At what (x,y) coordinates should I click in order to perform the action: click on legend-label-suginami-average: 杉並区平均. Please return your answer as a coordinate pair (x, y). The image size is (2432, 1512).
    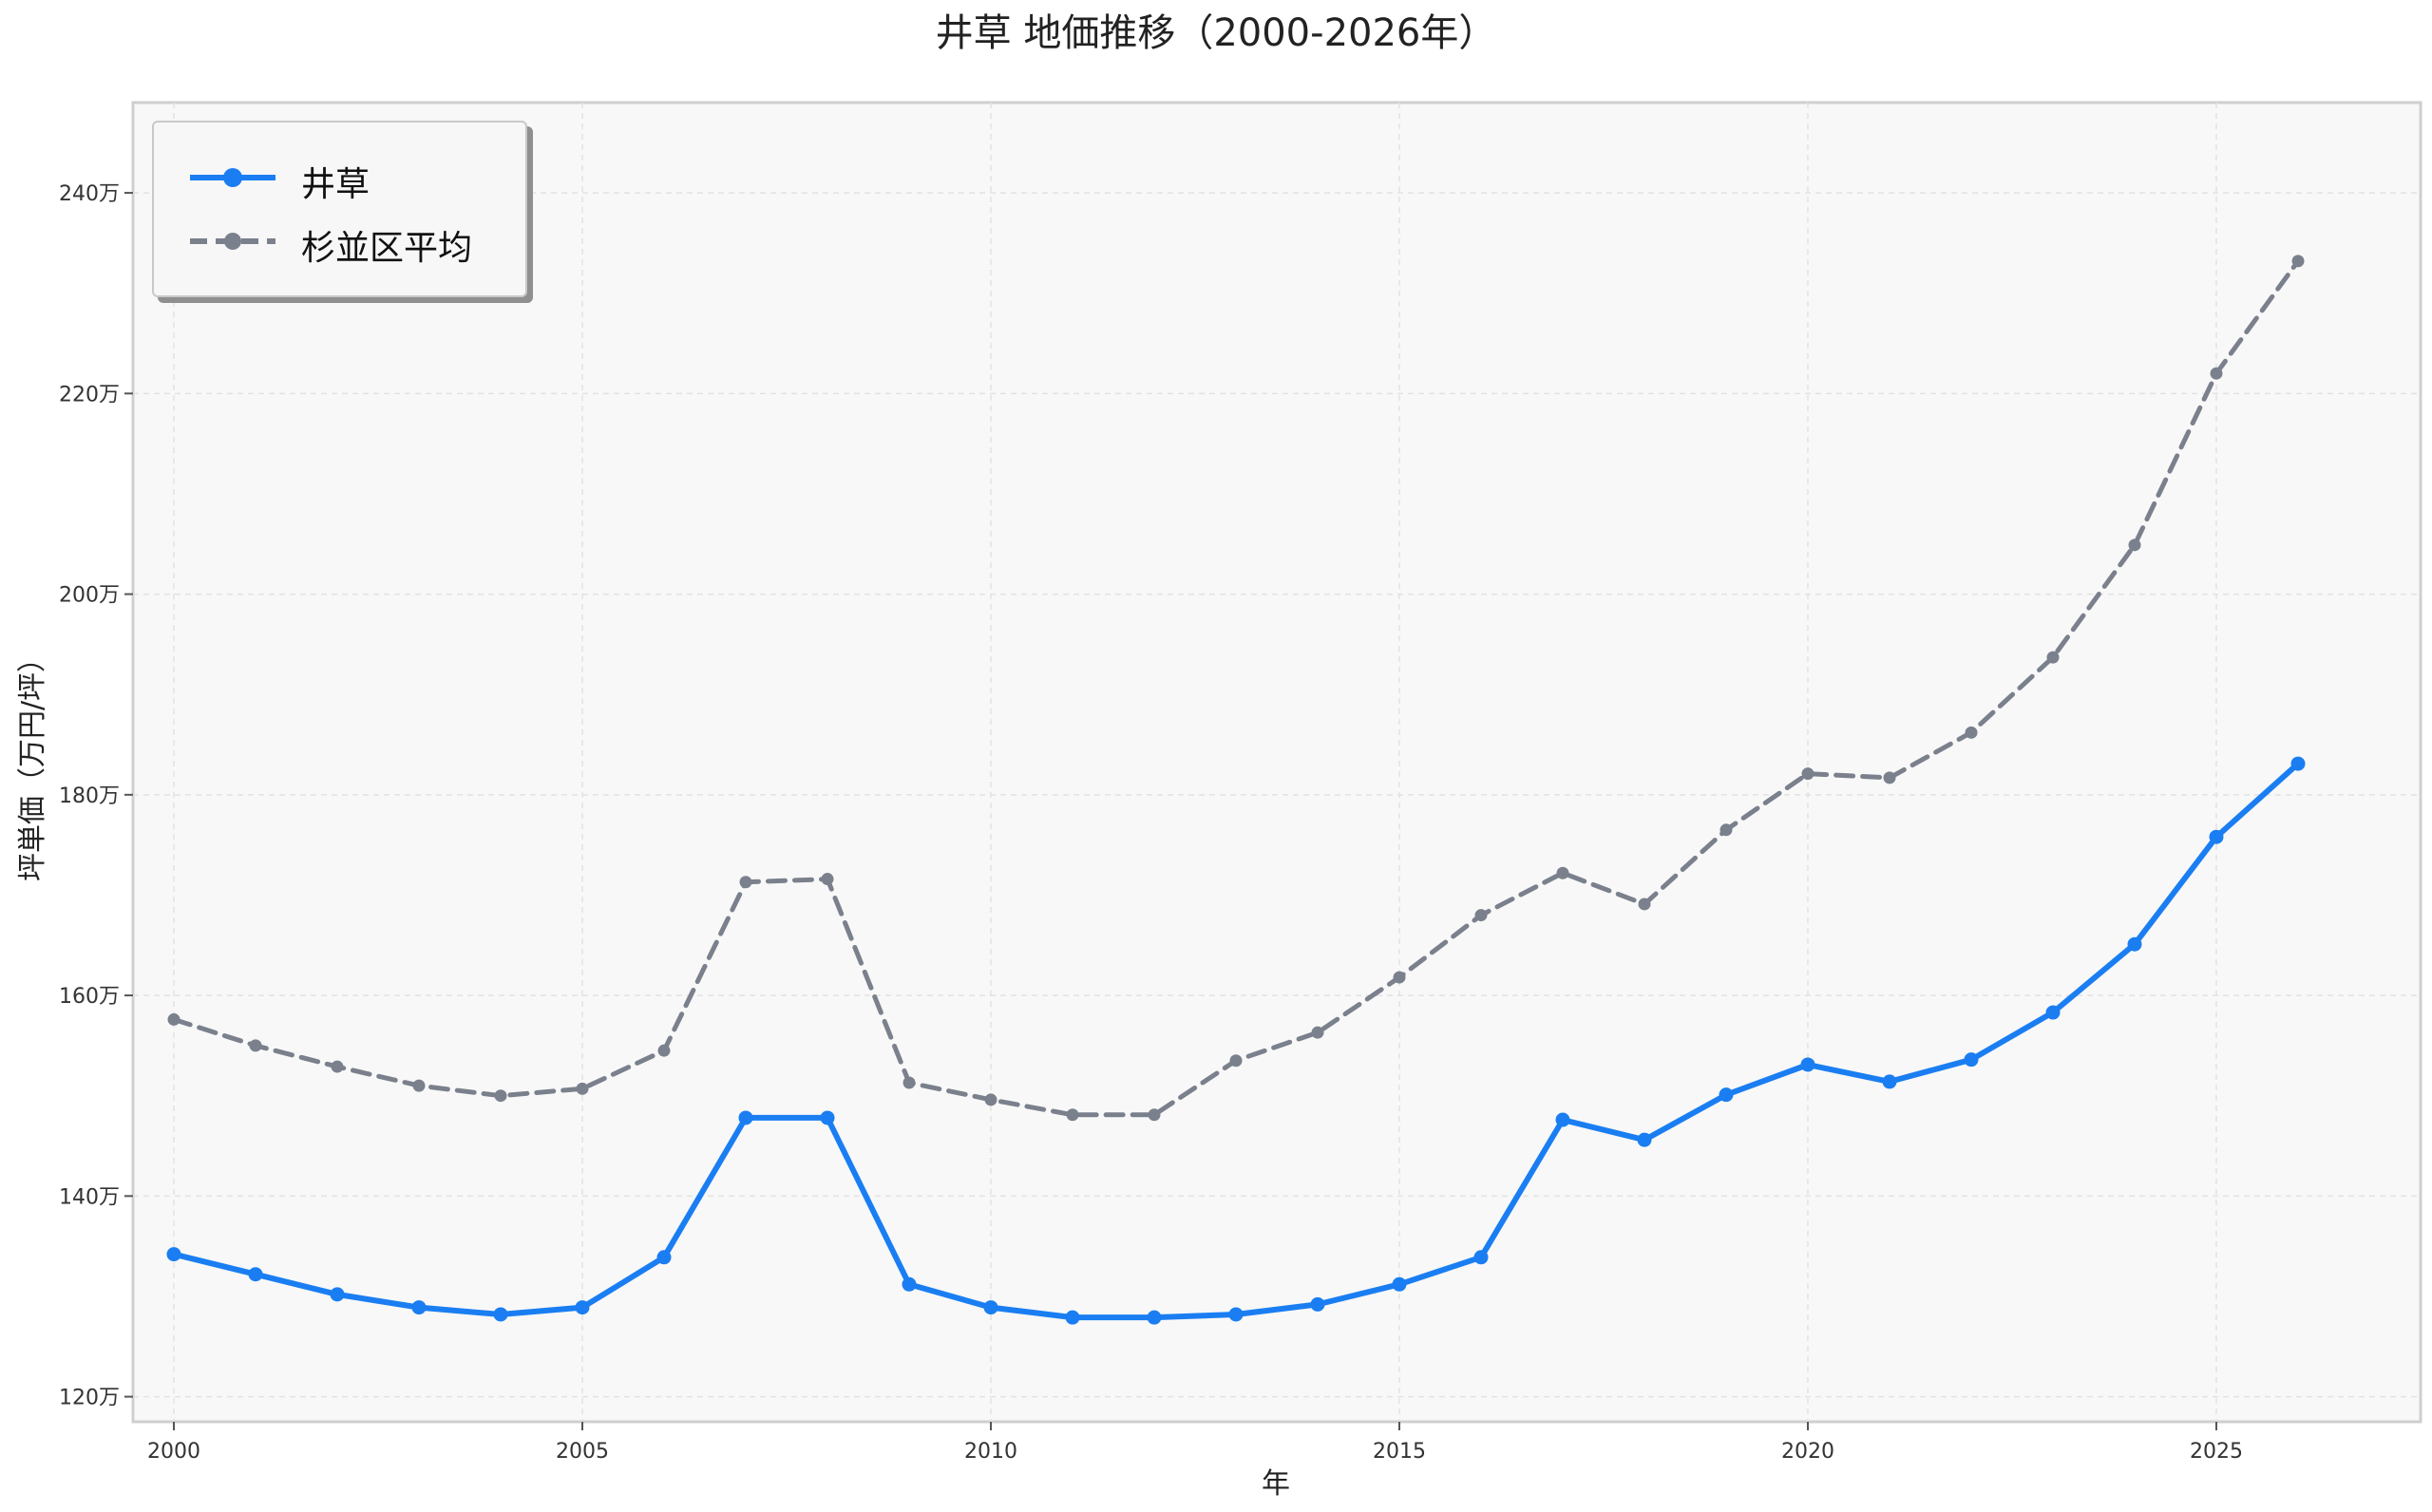
    Looking at the image, I should click on (387, 248).